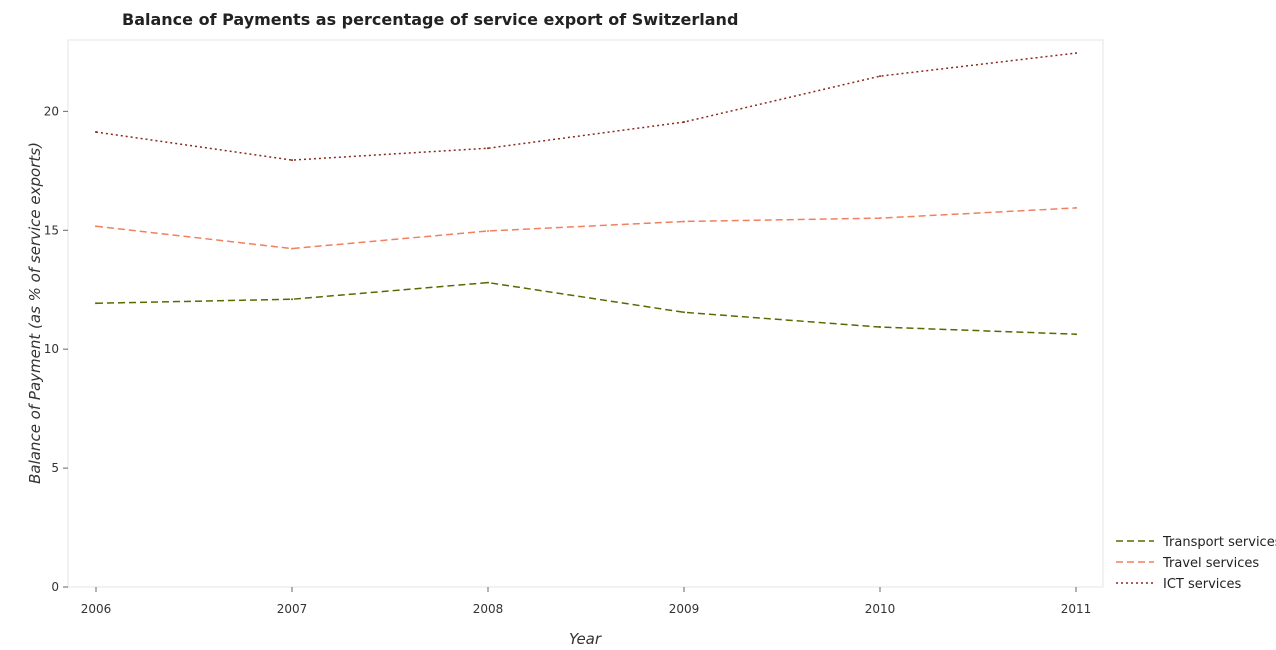 The width and height of the screenshot is (1276, 650). I want to click on y-tick-label: 15, so click(51, 230).